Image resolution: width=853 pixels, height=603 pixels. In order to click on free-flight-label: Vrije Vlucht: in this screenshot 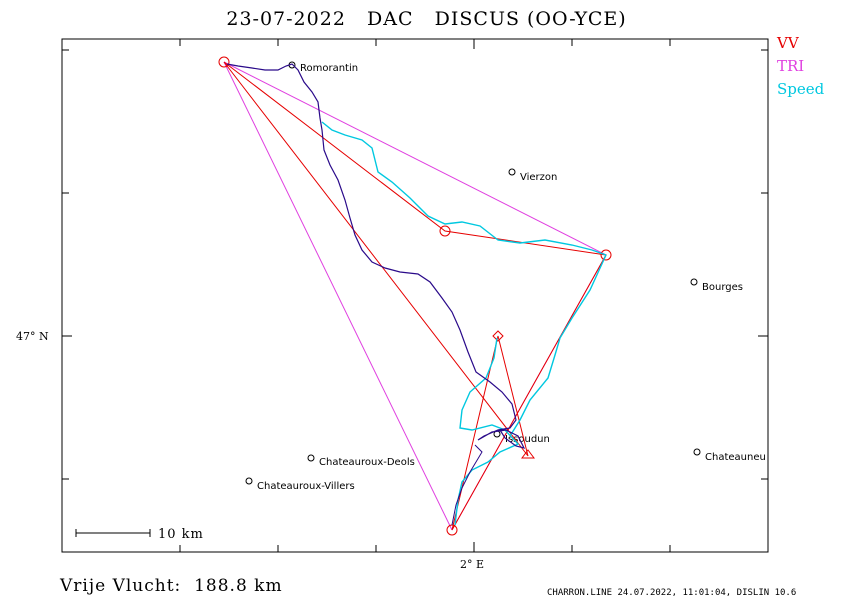, I will do `click(121, 586)`.